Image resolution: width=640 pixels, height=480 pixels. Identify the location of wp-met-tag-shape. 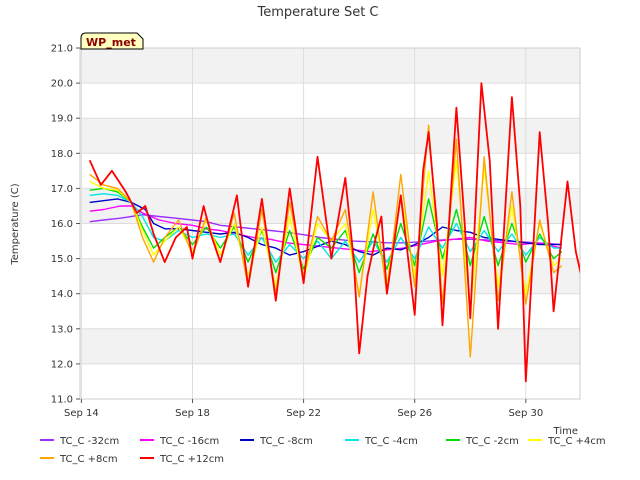
(112, 41).